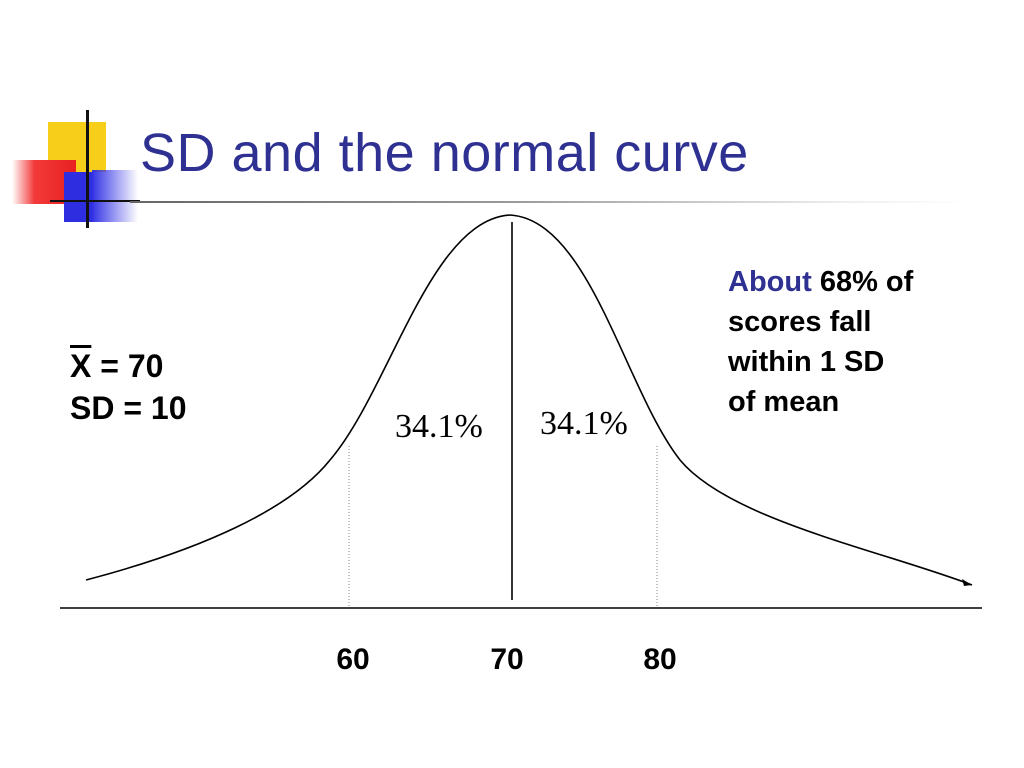 This screenshot has width=1024, height=768. What do you see at coordinates (87, 169) in the screenshot?
I see `decorative-vertical-line` at bounding box center [87, 169].